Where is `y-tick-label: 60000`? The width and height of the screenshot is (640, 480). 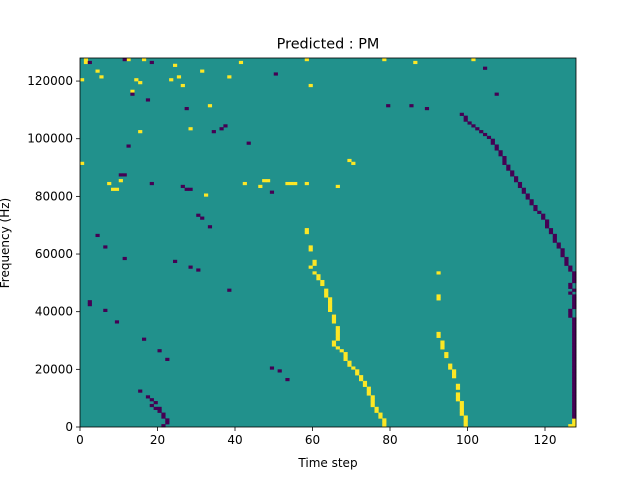 y-tick-label: 60000 is located at coordinates (54, 254).